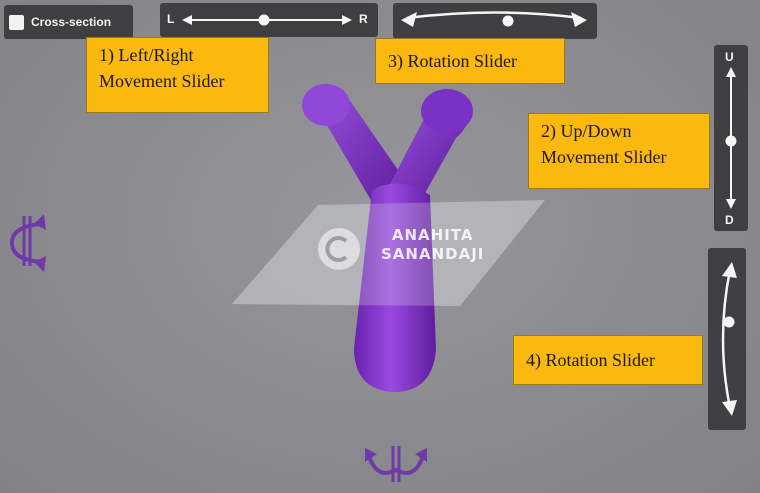 Image resolution: width=760 pixels, height=493 pixels. I want to click on up-down-slider: U D, so click(731, 138).